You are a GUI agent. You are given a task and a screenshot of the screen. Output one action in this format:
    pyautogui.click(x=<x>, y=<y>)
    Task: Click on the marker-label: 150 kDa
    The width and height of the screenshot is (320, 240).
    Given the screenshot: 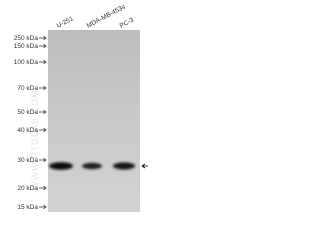 What is the action you would take?
    pyautogui.click(x=26, y=46)
    